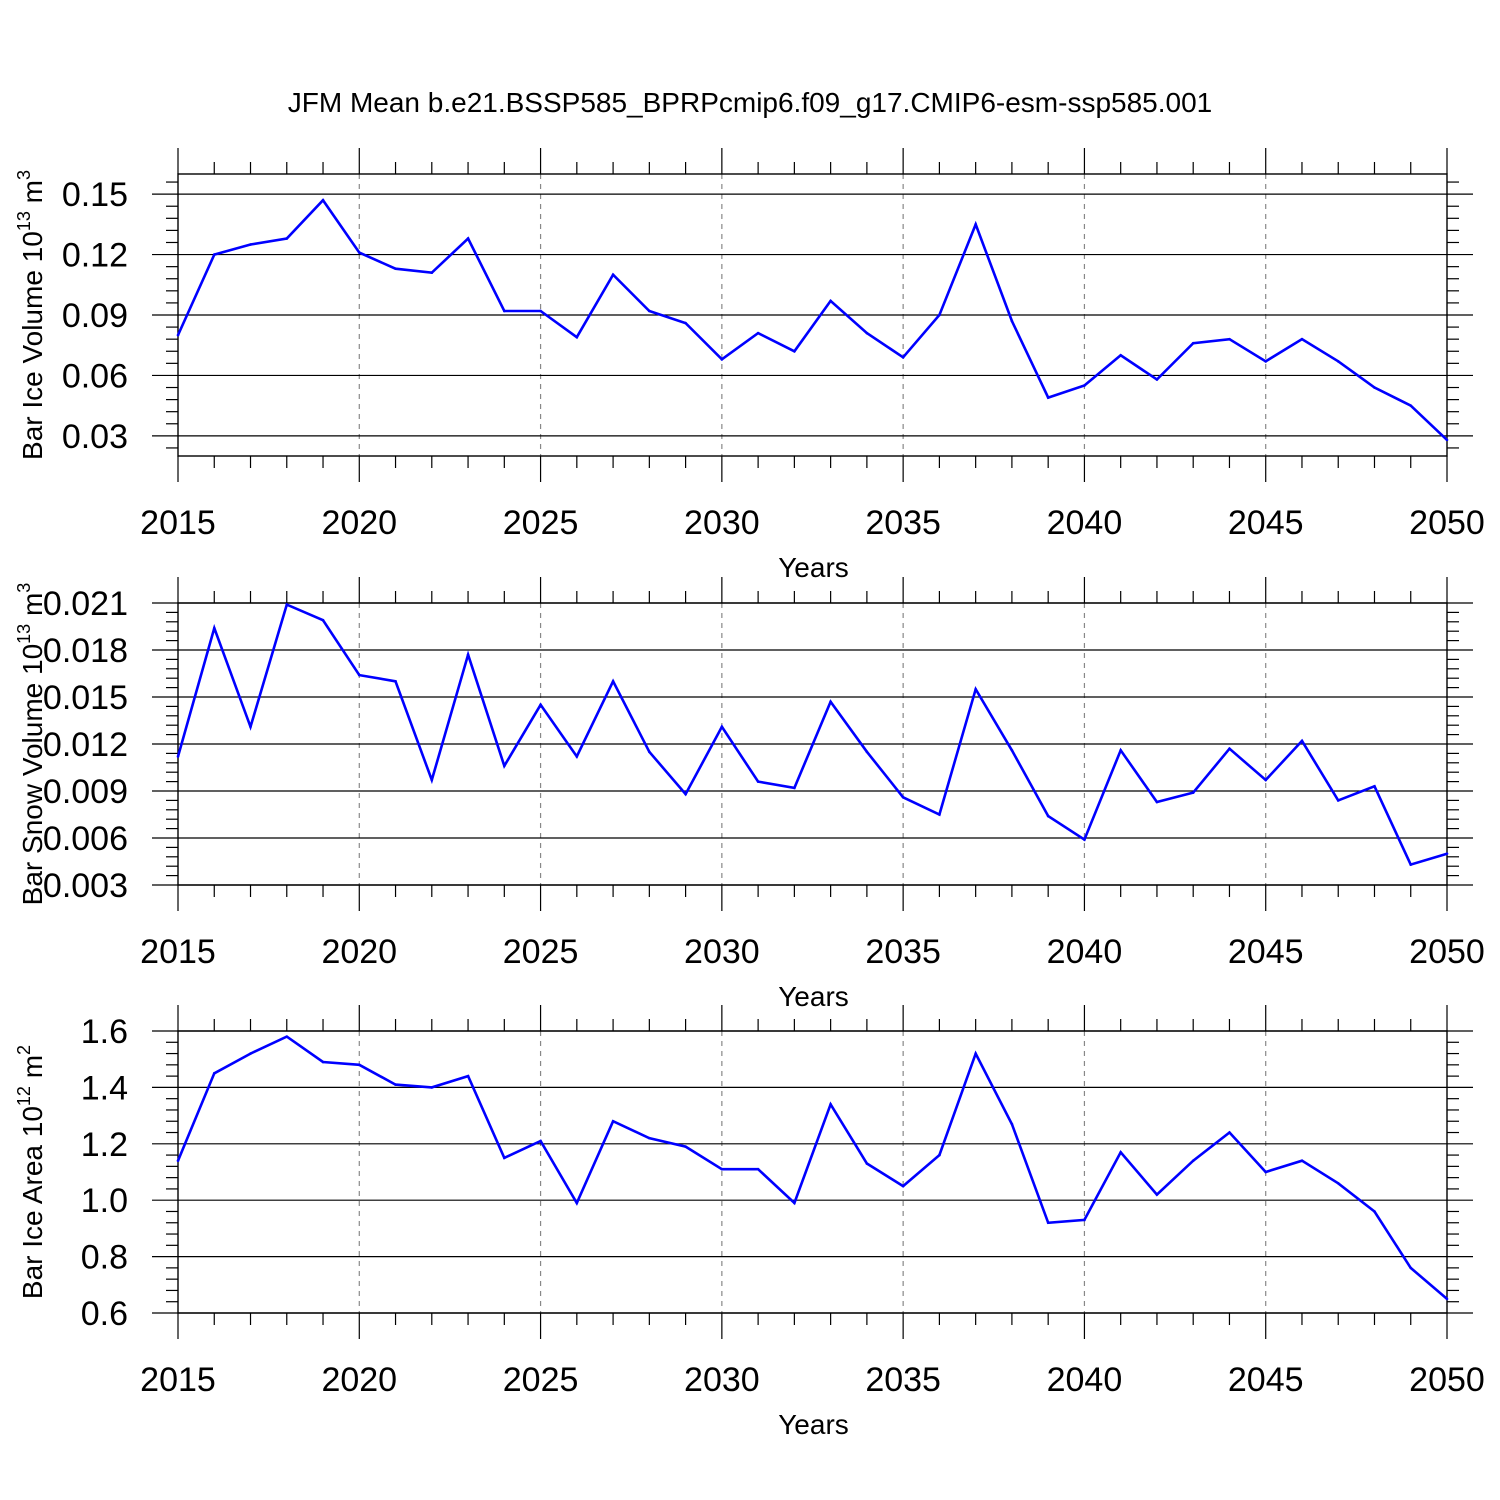 Image resolution: width=1500 pixels, height=1500 pixels. I want to click on y-tick-label: 0.009, so click(85, 792).